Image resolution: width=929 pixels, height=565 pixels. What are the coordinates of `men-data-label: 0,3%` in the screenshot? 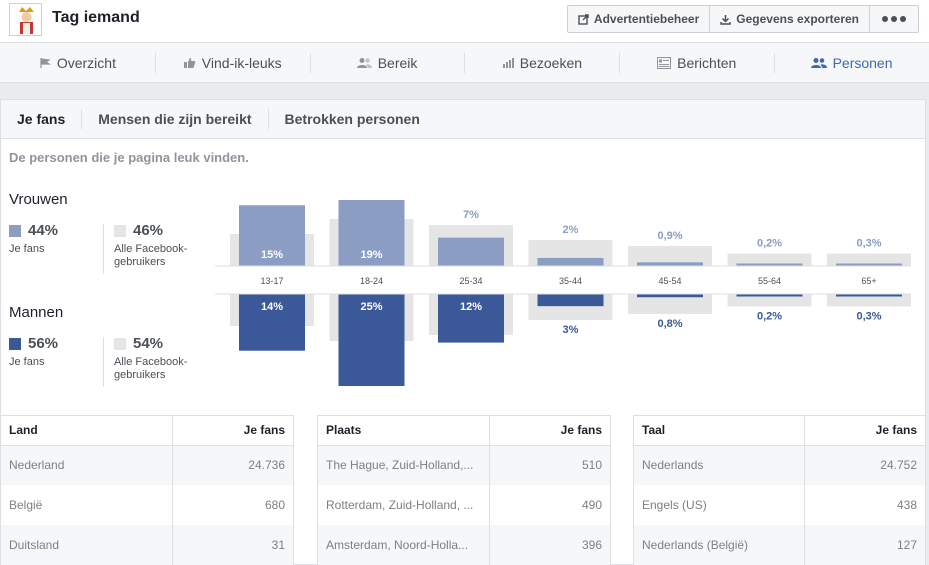 It's located at (868, 317).